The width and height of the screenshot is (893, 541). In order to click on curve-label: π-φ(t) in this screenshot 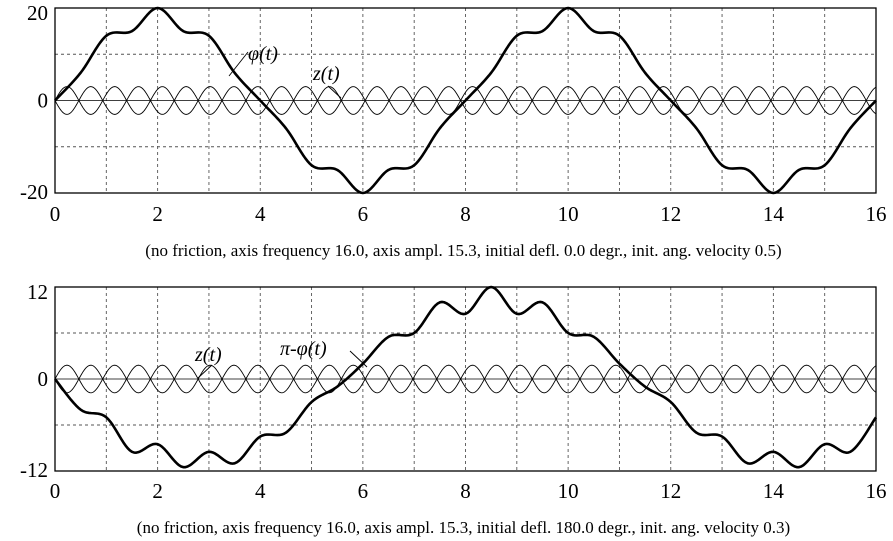, I will do `click(303, 349)`.